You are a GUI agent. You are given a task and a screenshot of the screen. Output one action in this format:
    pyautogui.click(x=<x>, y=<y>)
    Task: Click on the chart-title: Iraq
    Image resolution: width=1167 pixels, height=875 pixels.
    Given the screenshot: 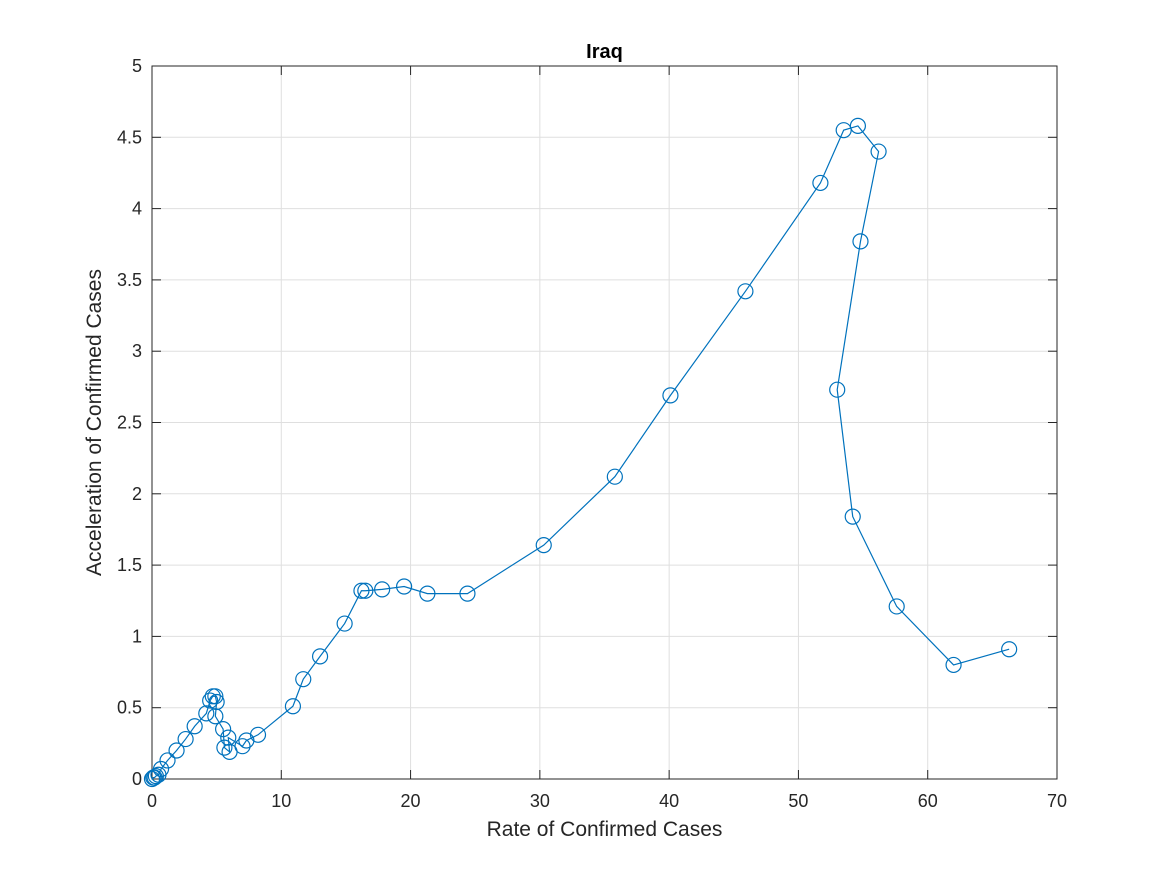 What is the action you would take?
    pyautogui.click(x=604, y=52)
    